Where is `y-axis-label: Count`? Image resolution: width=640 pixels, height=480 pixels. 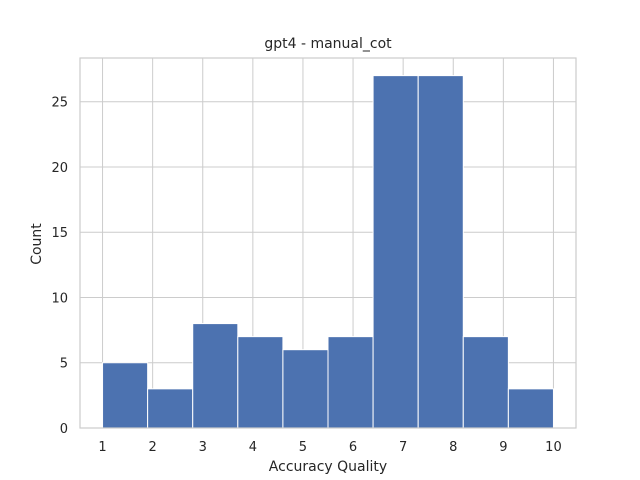 y-axis-label: Count is located at coordinates (37, 244).